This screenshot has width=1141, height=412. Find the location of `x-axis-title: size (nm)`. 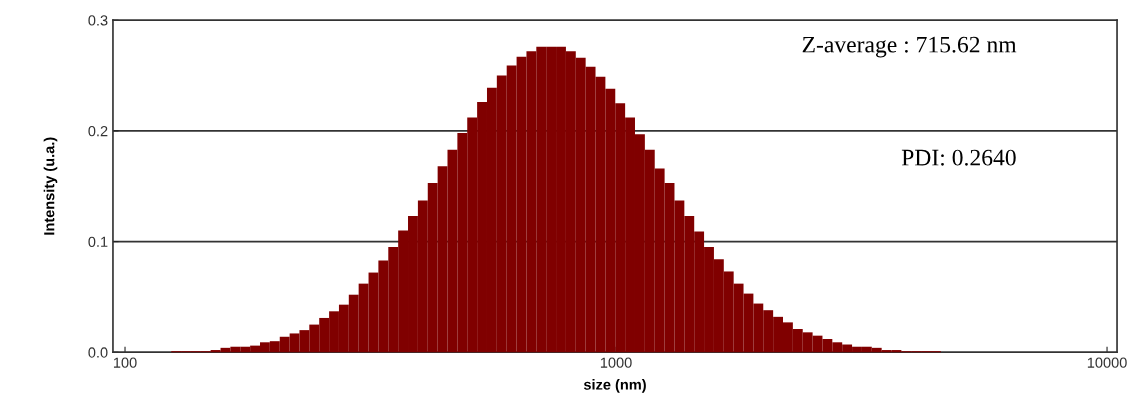

x-axis-title: size (nm) is located at coordinates (614, 386).